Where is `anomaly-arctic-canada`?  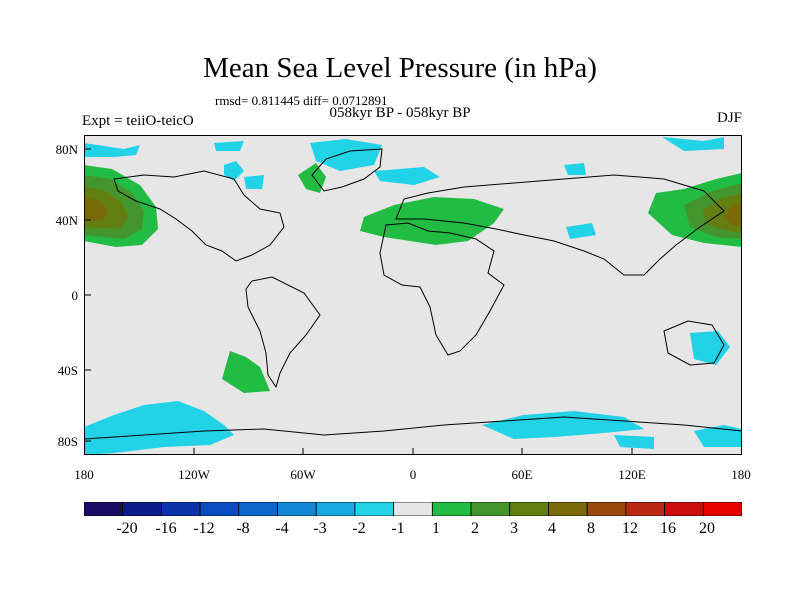
anomaly-arctic-canada is located at coordinates (346, 155).